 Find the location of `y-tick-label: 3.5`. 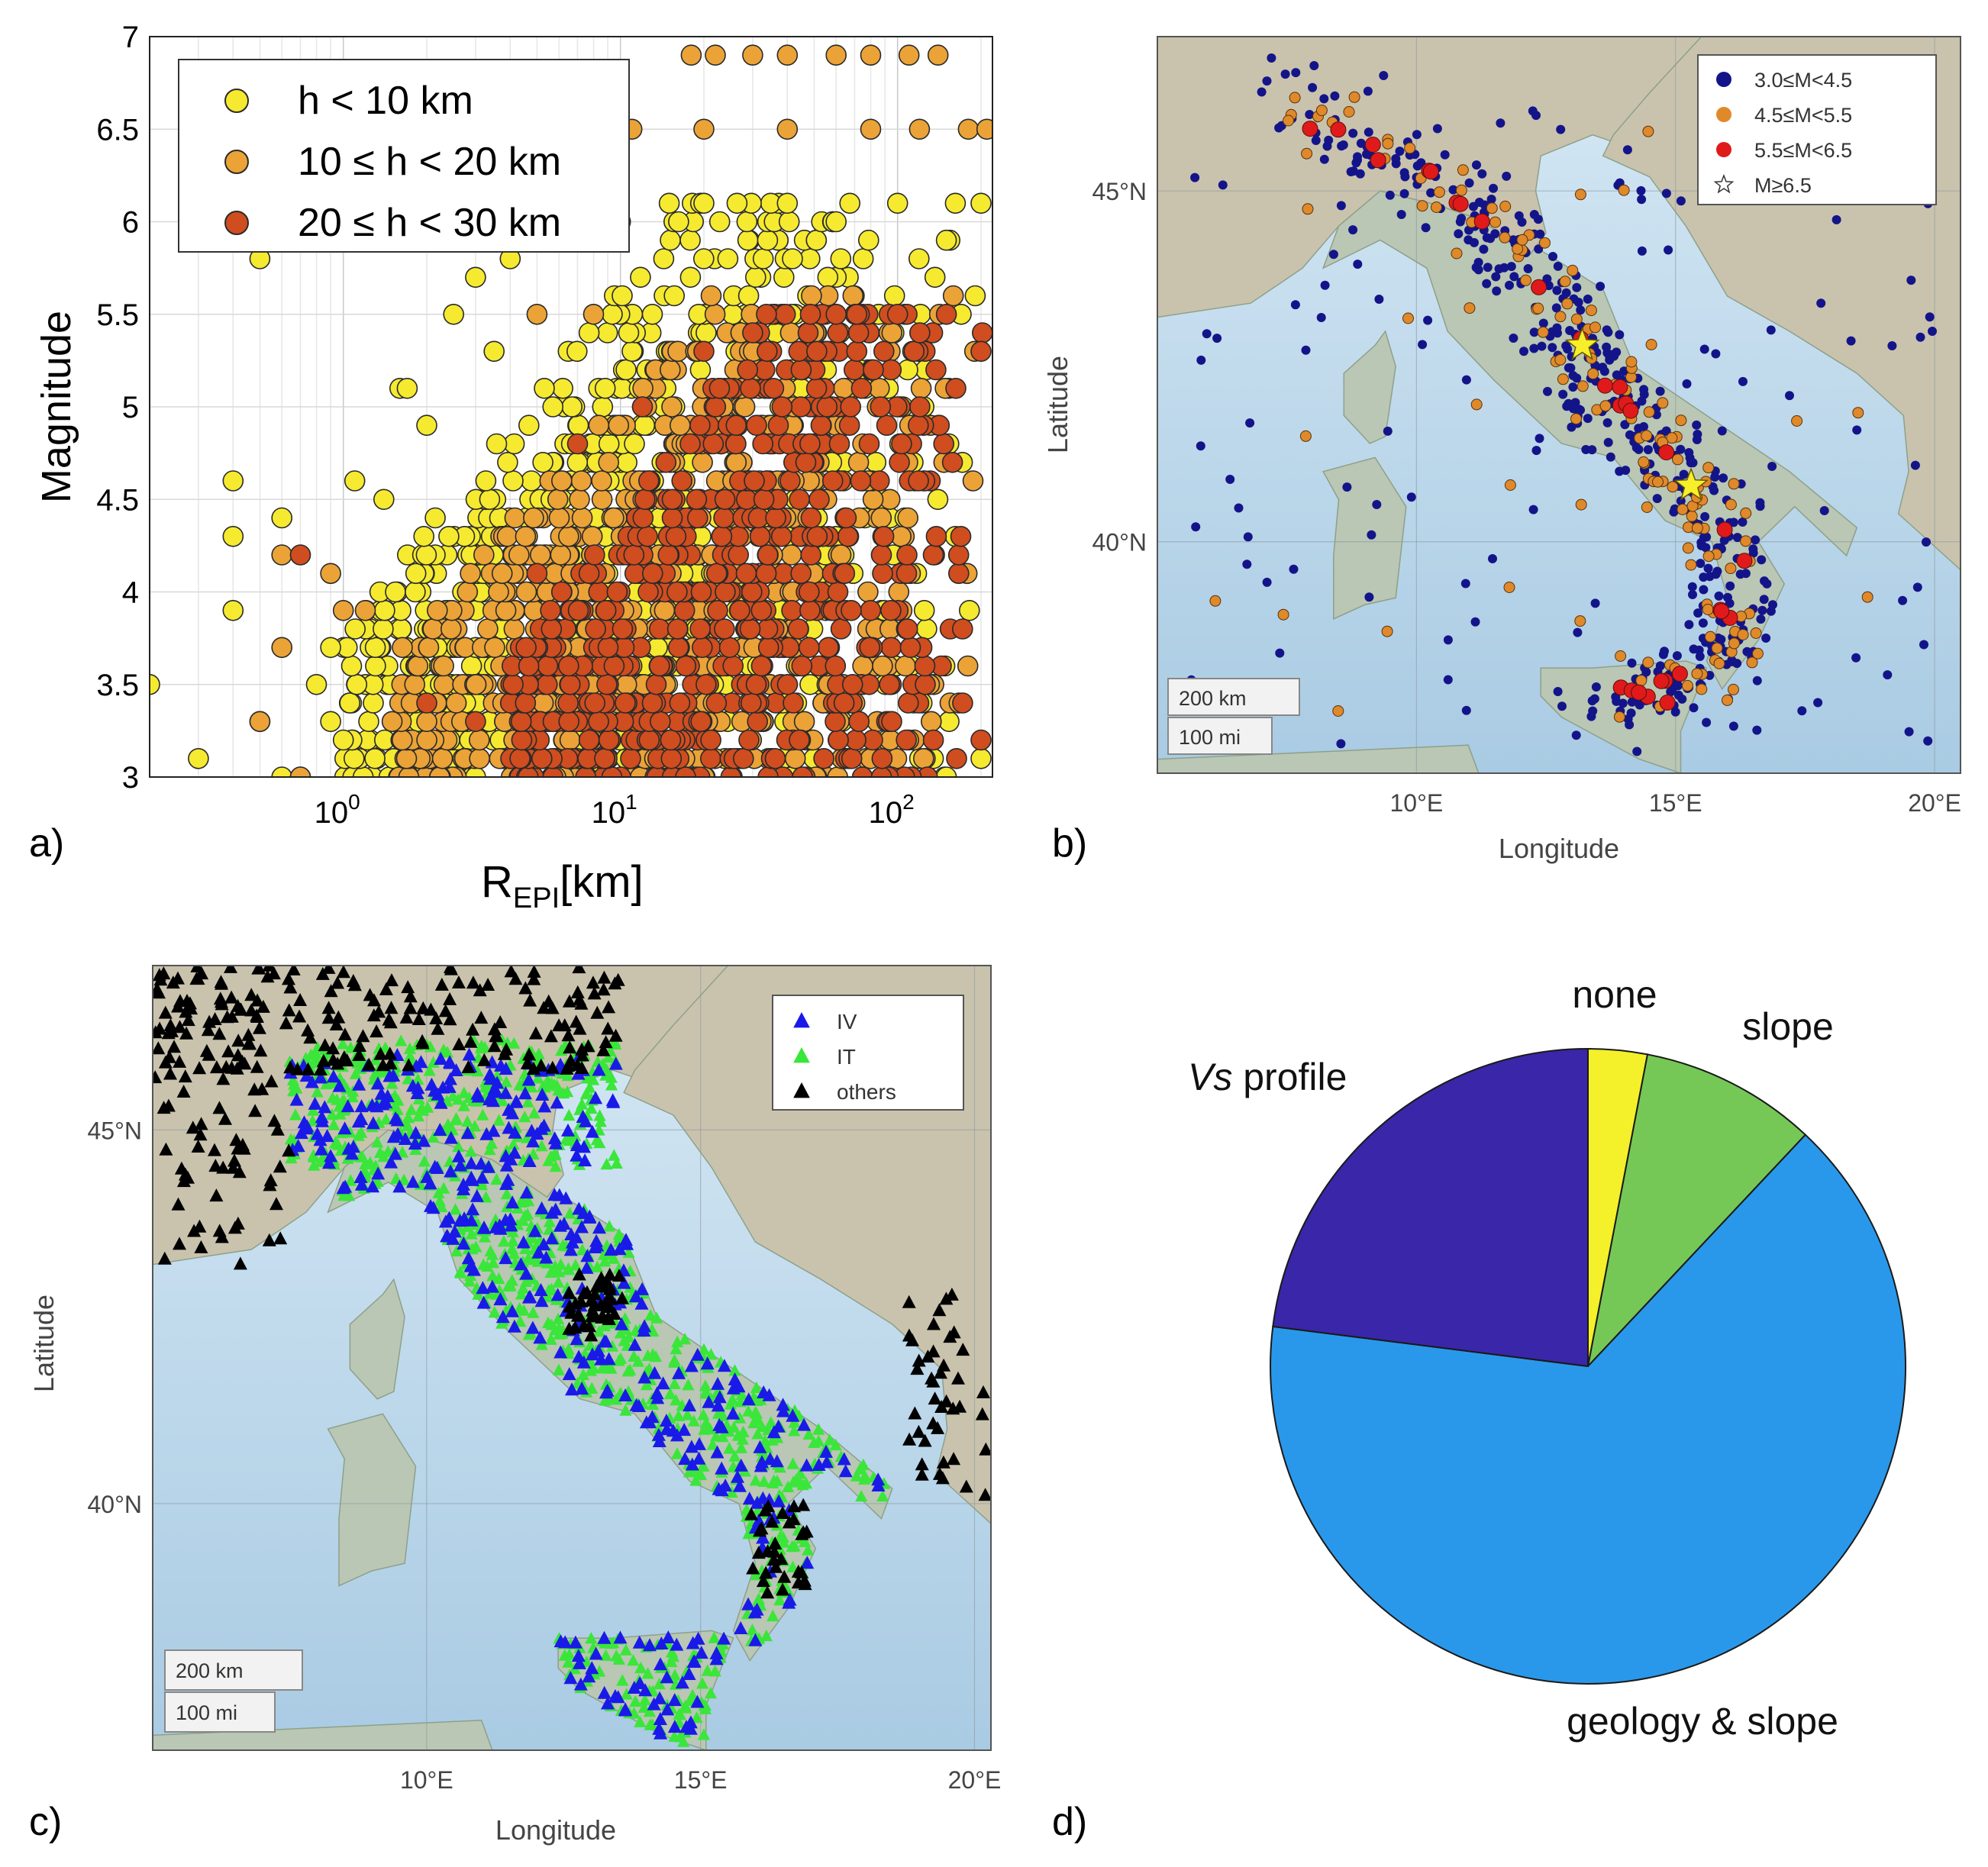

y-tick-label: 3.5 is located at coordinates (117, 685).